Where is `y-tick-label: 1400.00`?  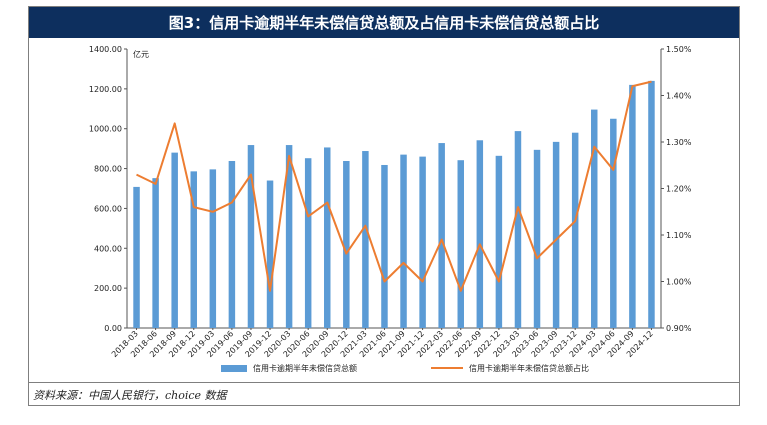 y-tick-label: 1400.00 is located at coordinates (105, 49).